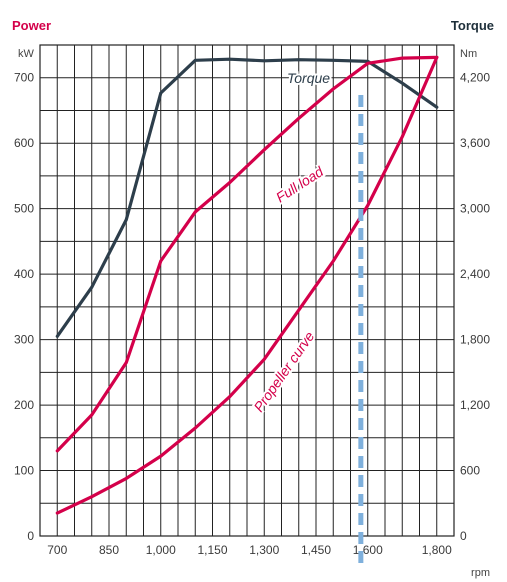  What do you see at coordinates (475, 78) in the screenshot?
I see `y-right-tick-label: 4,200` at bounding box center [475, 78].